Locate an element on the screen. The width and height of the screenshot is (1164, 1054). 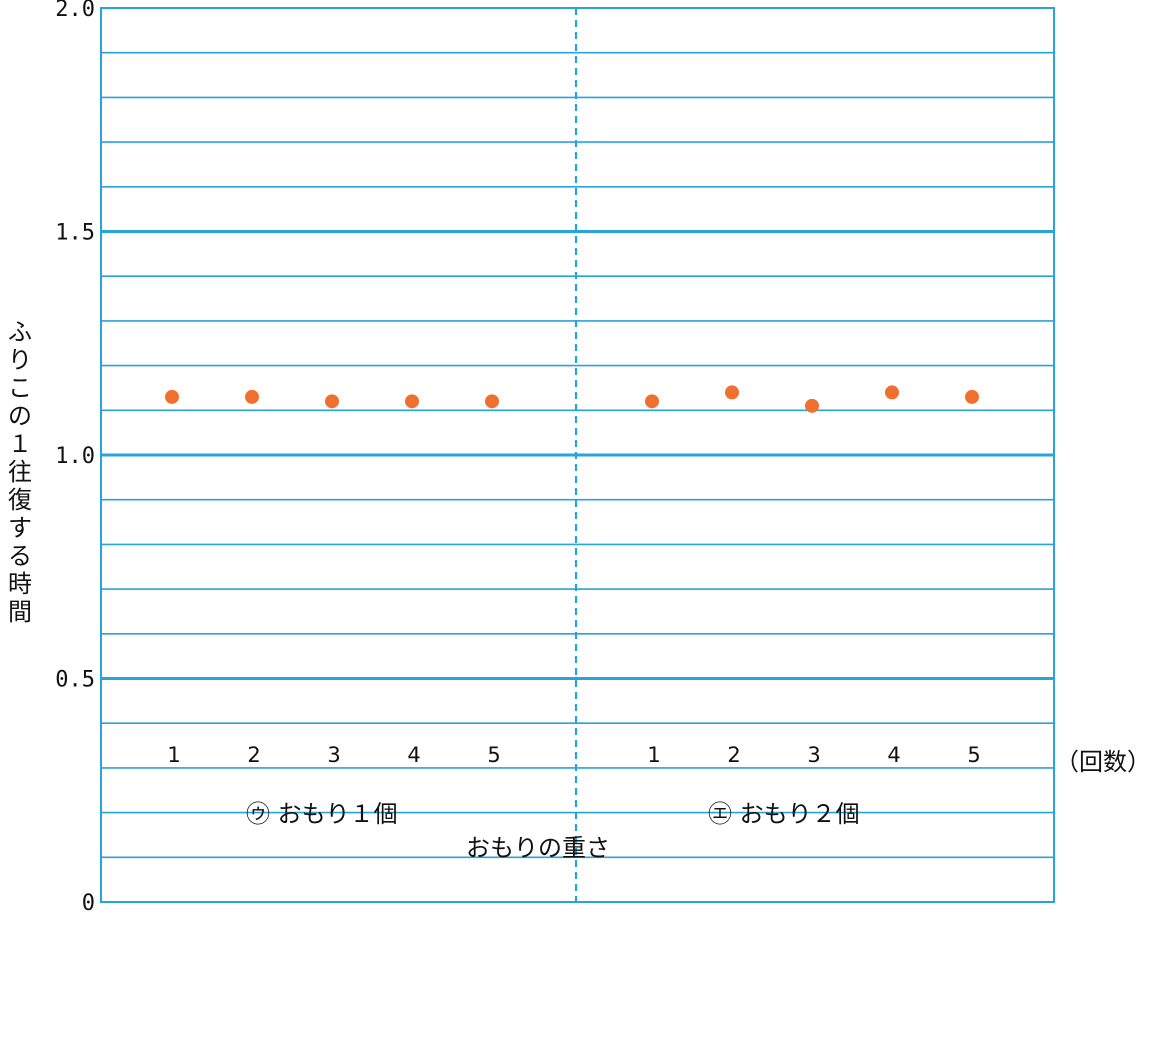
y-axis-label-char: １ is located at coordinates (20, 444).